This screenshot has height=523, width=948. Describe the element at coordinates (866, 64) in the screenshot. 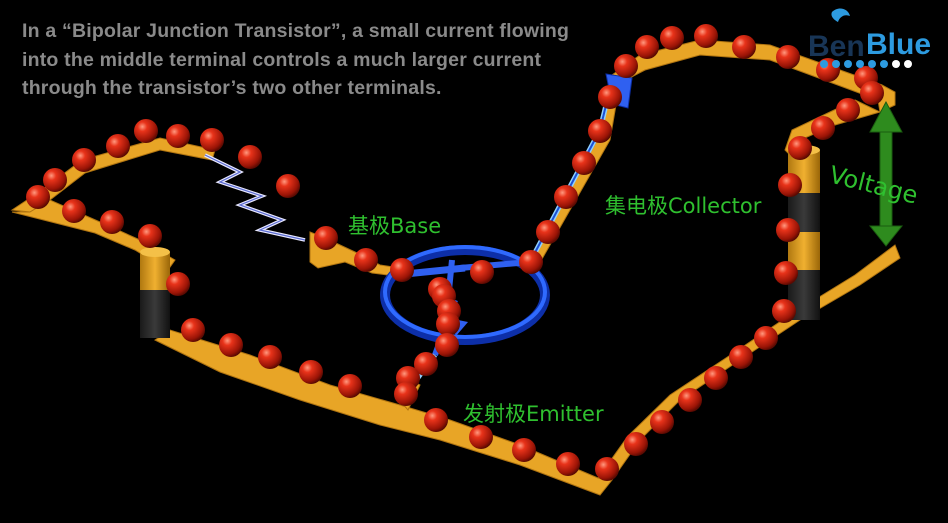

I see `logo-dots` at that location.